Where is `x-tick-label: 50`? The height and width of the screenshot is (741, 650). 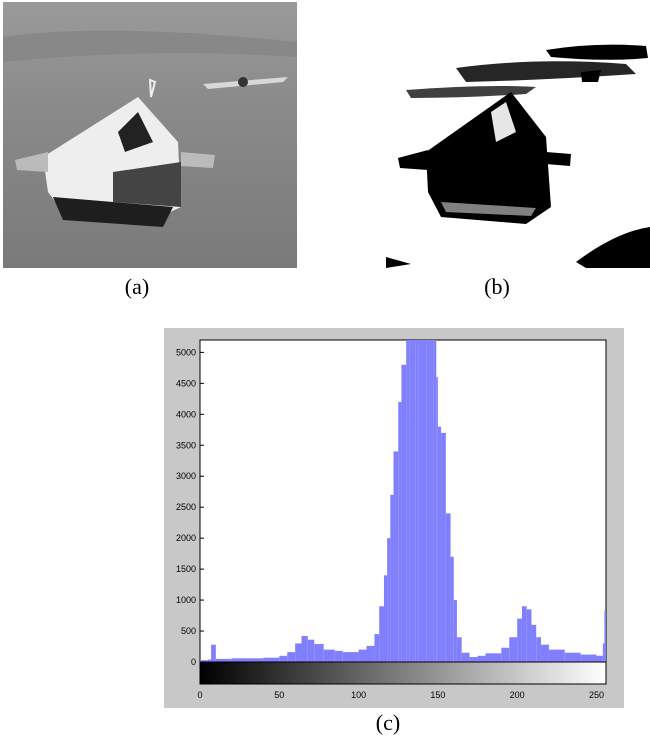 x-tick-label: 50 is located at coordinates (279, 695).